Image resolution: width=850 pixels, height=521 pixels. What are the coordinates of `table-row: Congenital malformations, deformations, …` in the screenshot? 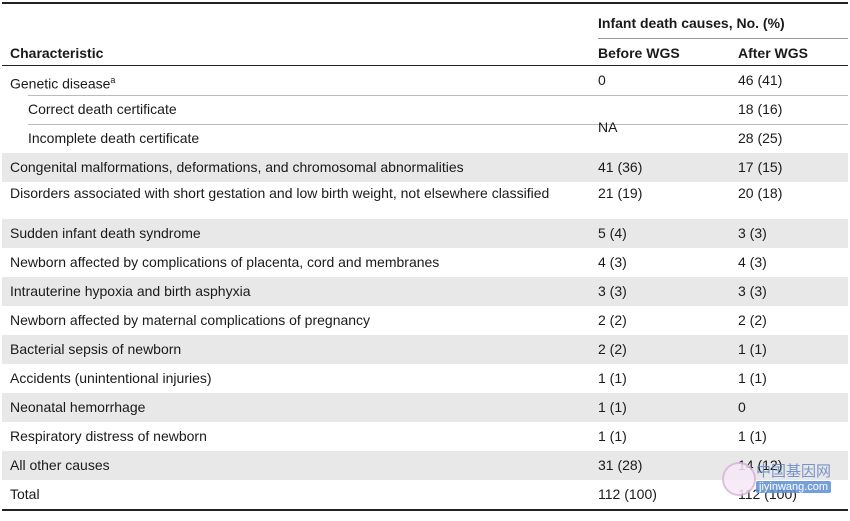 It's located at (425, 167).